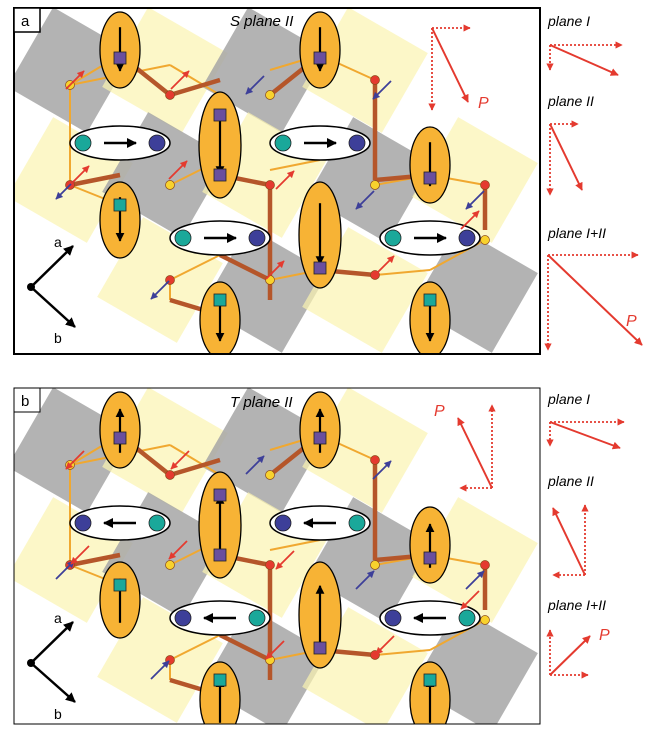  What do you see at coordinates (593, 182) in the screenshot?
I see `side-vectors-a: plane I plane II plane I+II P` at bounding box center [593, 182].